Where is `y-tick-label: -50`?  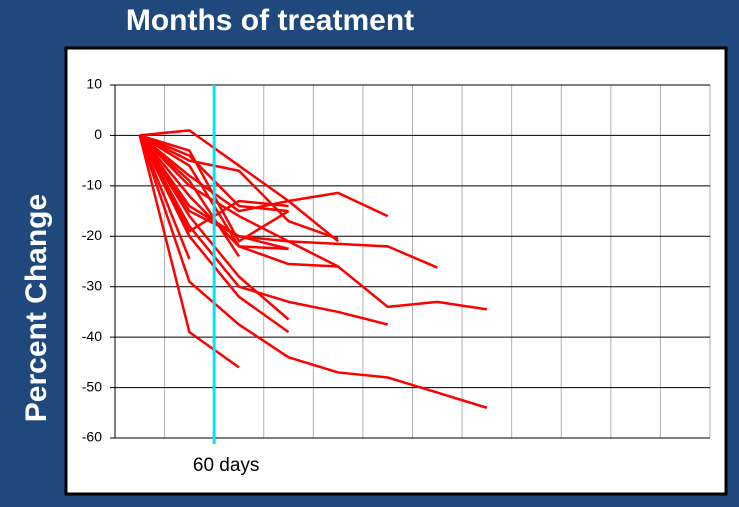 y-tick-label: -50 is located at coordinates (92, 386).